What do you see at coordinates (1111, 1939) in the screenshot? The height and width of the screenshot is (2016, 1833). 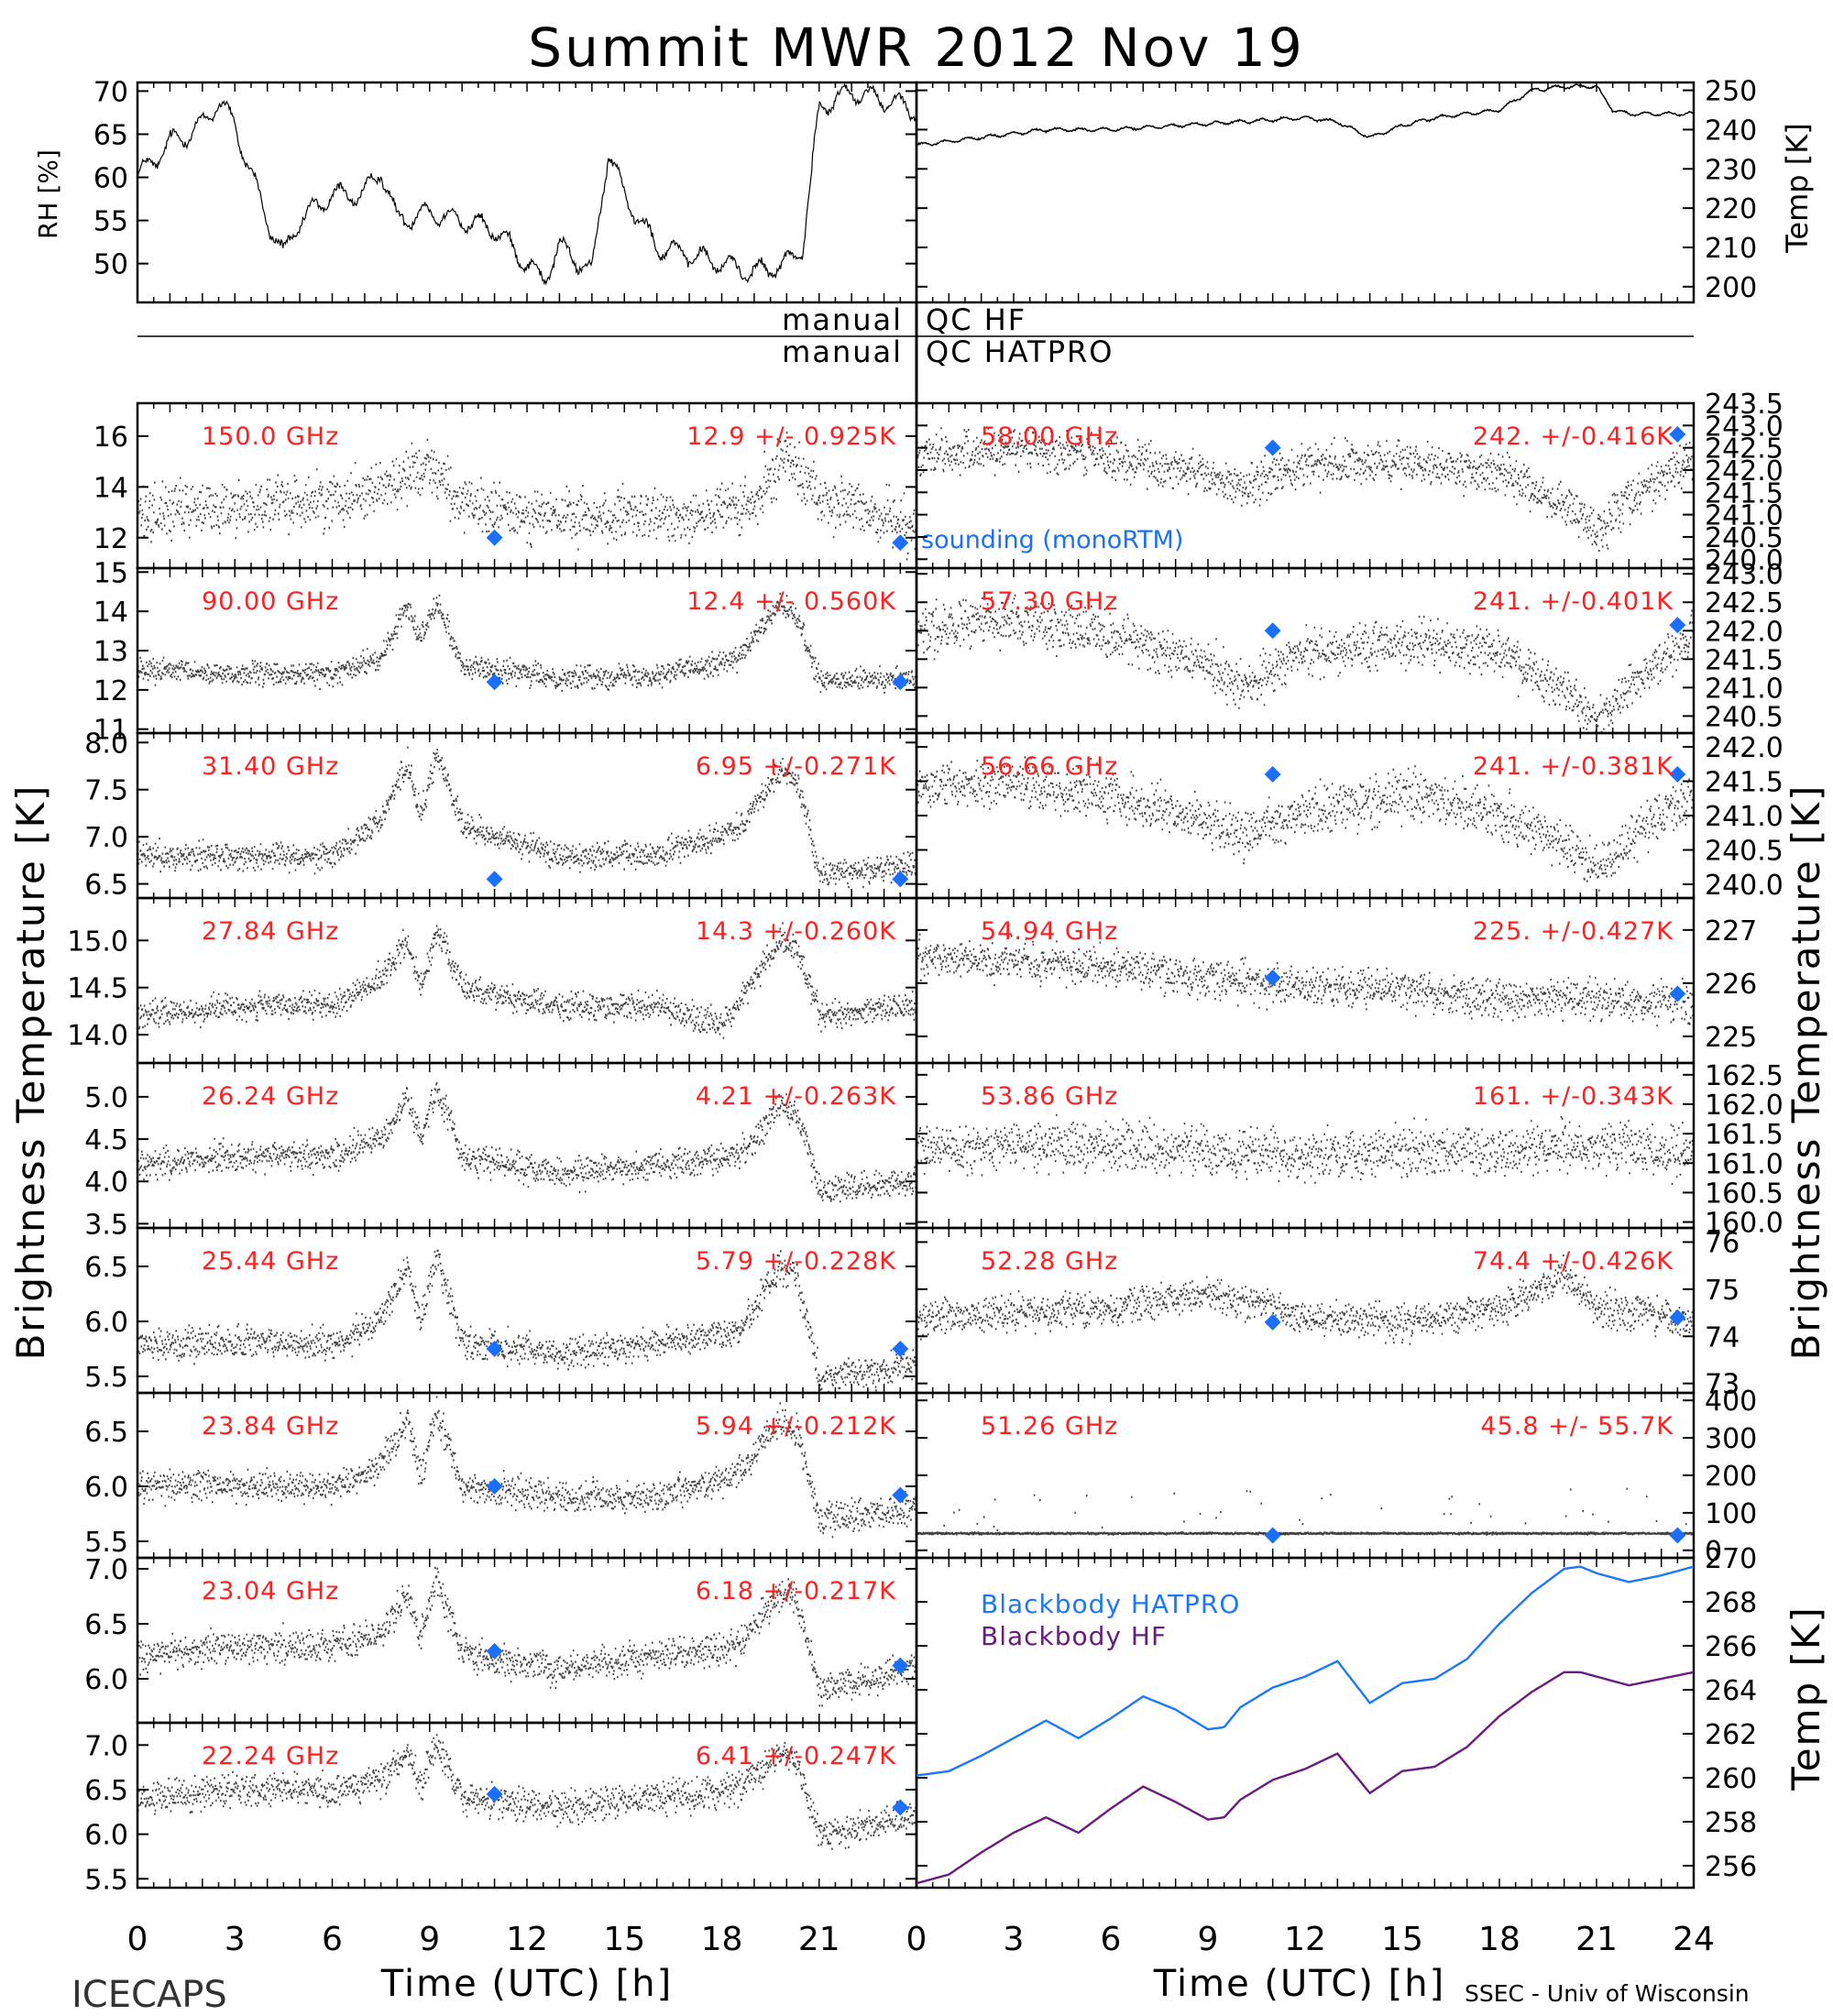 I see `x-tick-label: 6` at bounding box center [1111, 1939].